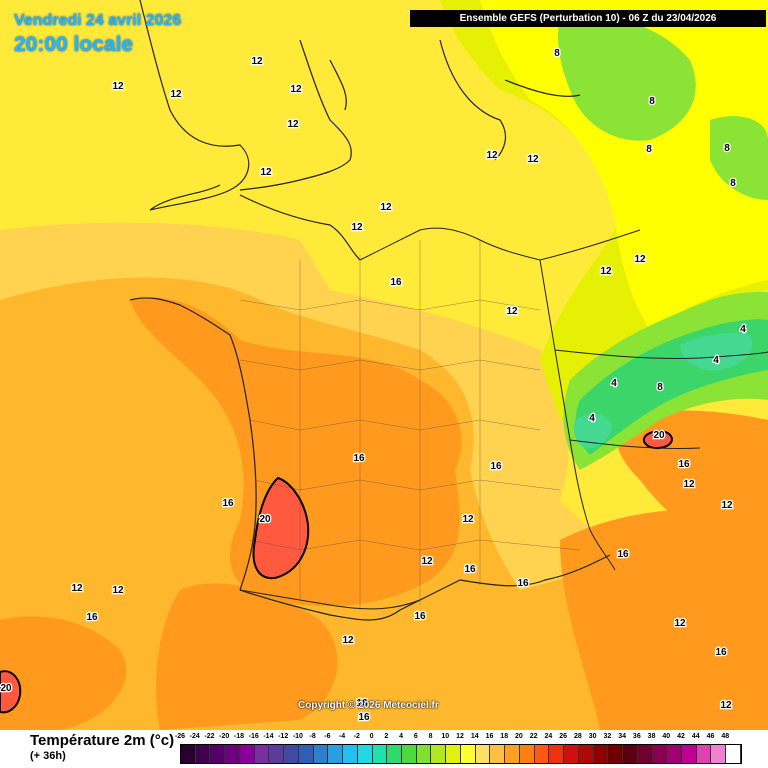  What do you see at coordinates (283, 736) in the screenshot?
I see `legend-scale-label: -12` at bounding box center [283, 736].